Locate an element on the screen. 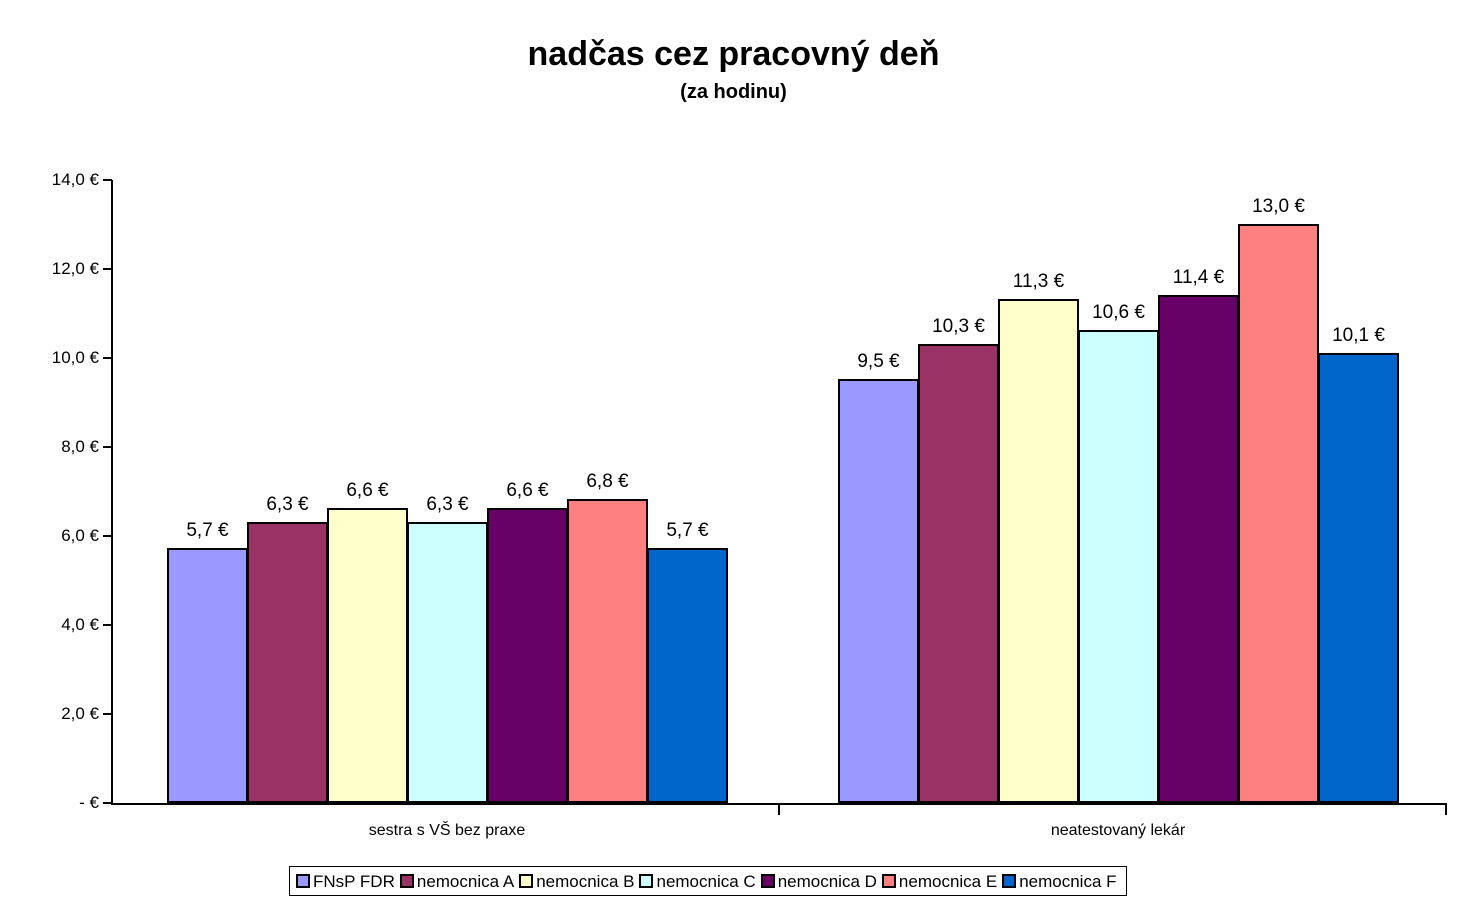 The height and width of the screenshot is (912, 1467). legend-item: nemocnica C is located at coordinates (697, 881).